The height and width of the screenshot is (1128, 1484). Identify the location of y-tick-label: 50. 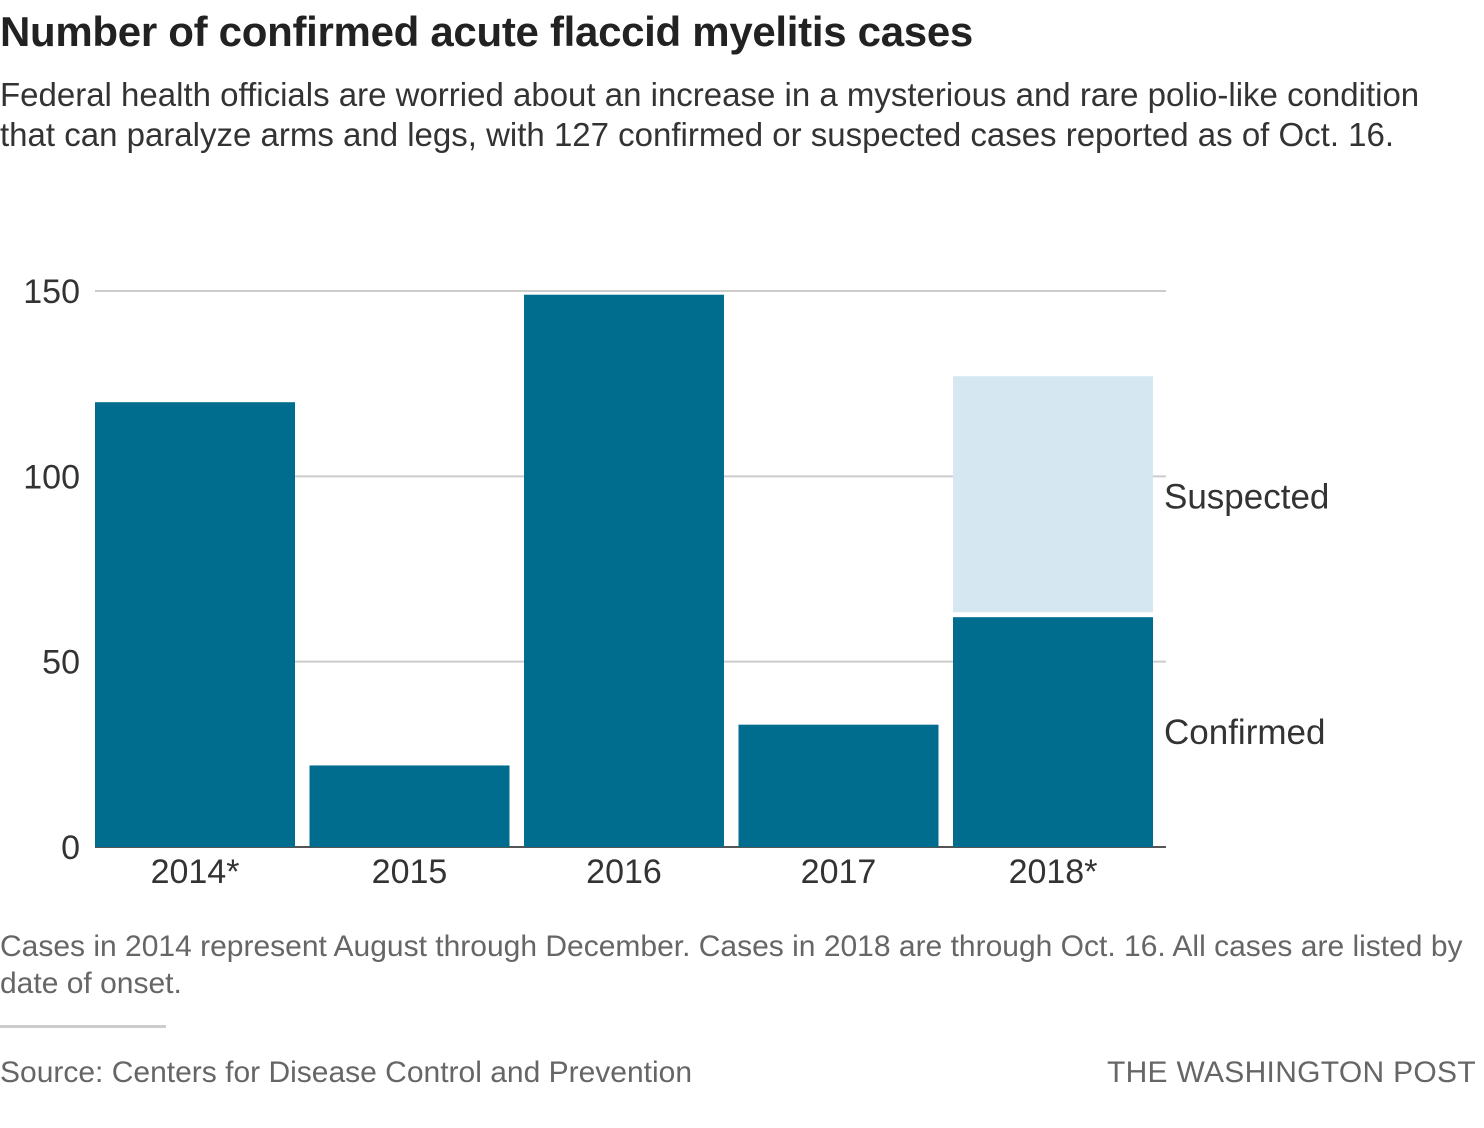
(61, 663).